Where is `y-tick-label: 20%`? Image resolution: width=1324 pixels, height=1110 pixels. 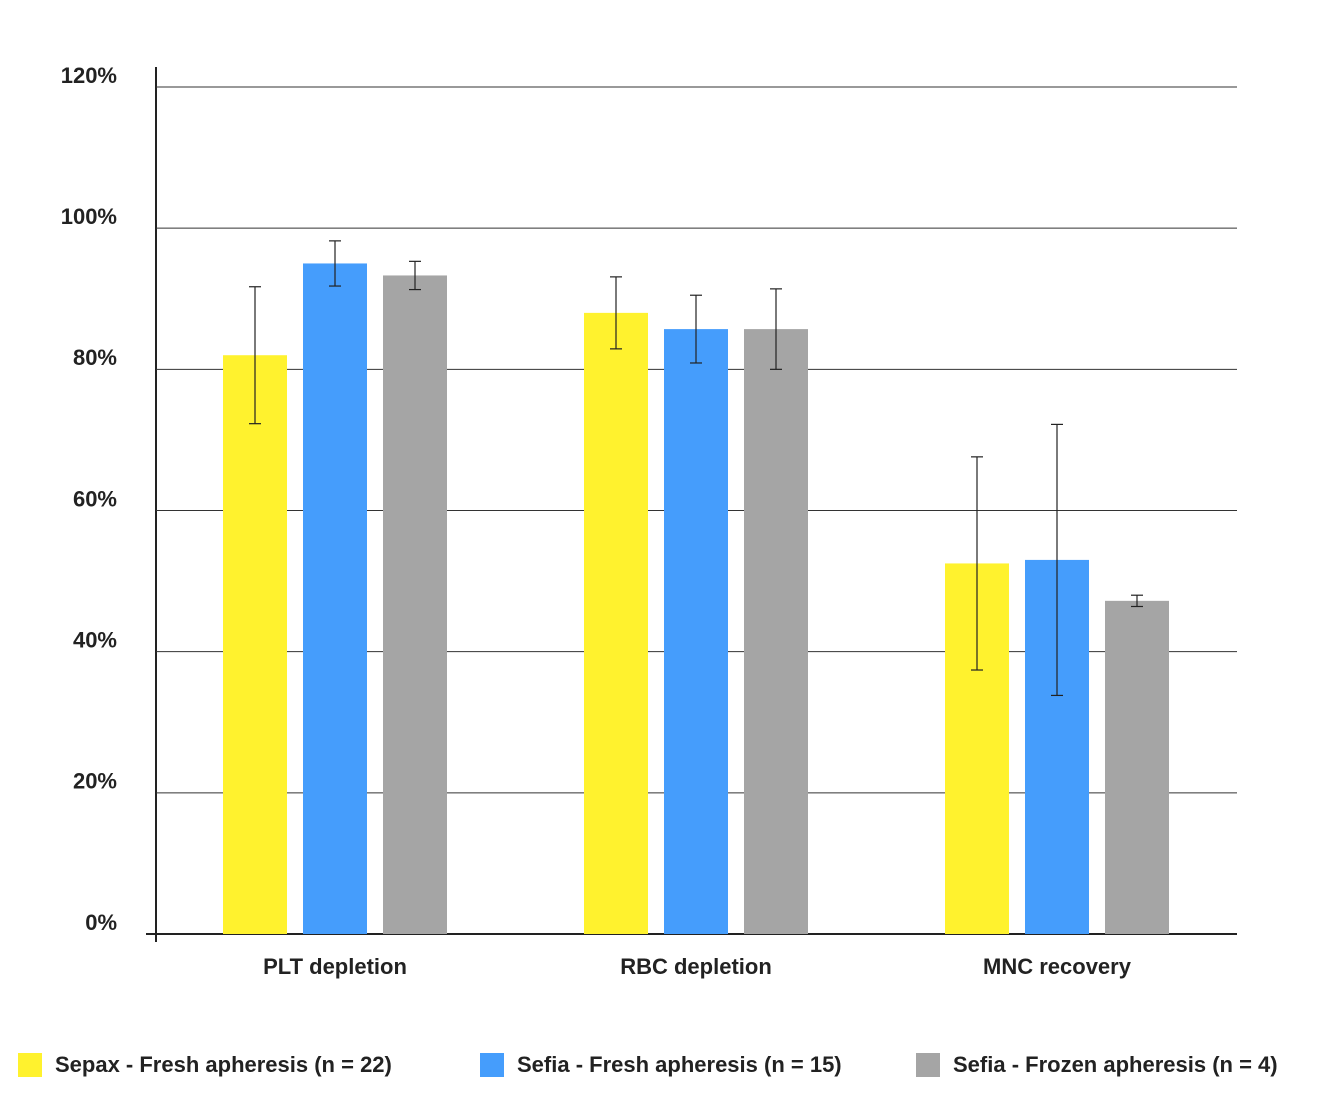
y-tick-label: 20% is located at coordinates (95, 781).